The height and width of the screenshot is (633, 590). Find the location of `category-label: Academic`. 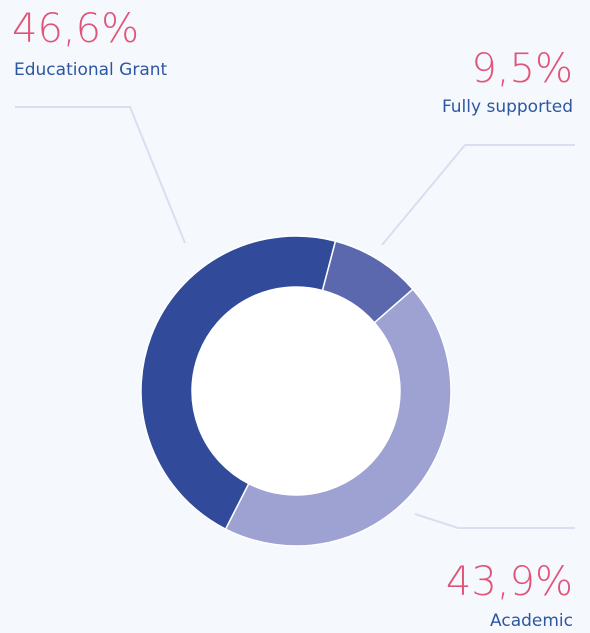

category-label: Academic is located at coordinates (531, 621).